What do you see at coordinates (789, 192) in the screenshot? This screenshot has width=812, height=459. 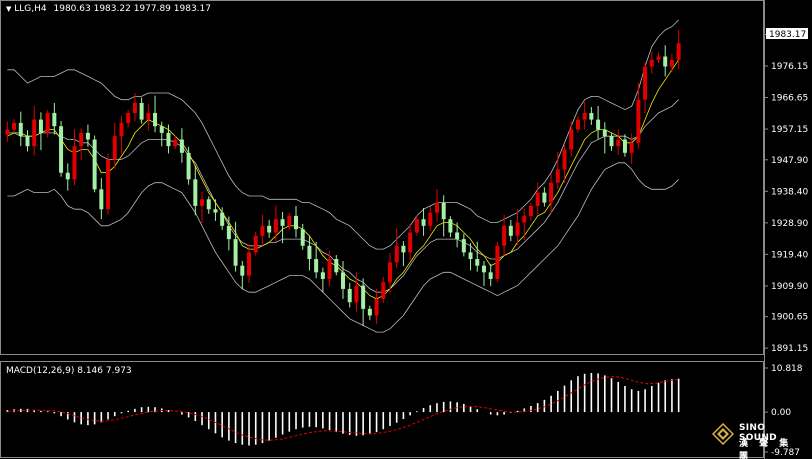 I see `price-tick-label: 1938.40` at bounding box center [789, 192].